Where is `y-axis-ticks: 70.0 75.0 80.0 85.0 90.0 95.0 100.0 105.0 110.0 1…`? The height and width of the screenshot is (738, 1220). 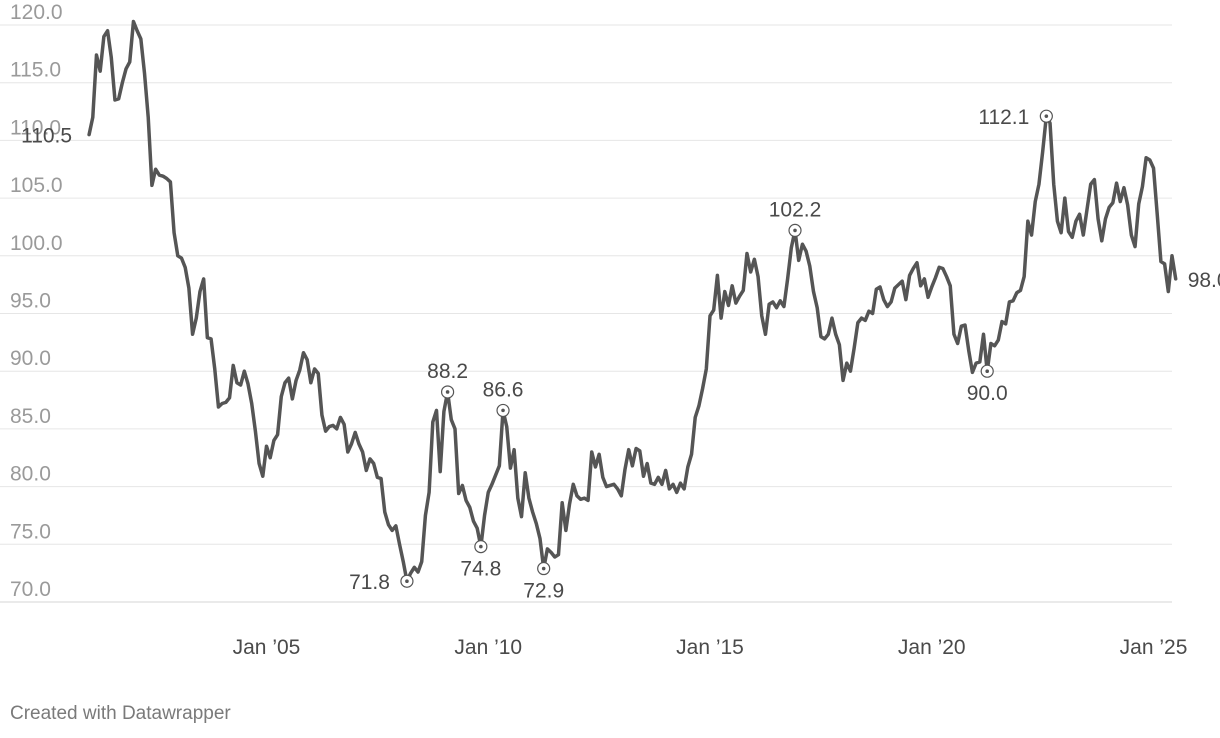
y-axis-ticks: 70.0 75.0 80.0 85.0 90.0 95.0 100.0 105.0 110.0 1… is located at coordinates (36, 301).